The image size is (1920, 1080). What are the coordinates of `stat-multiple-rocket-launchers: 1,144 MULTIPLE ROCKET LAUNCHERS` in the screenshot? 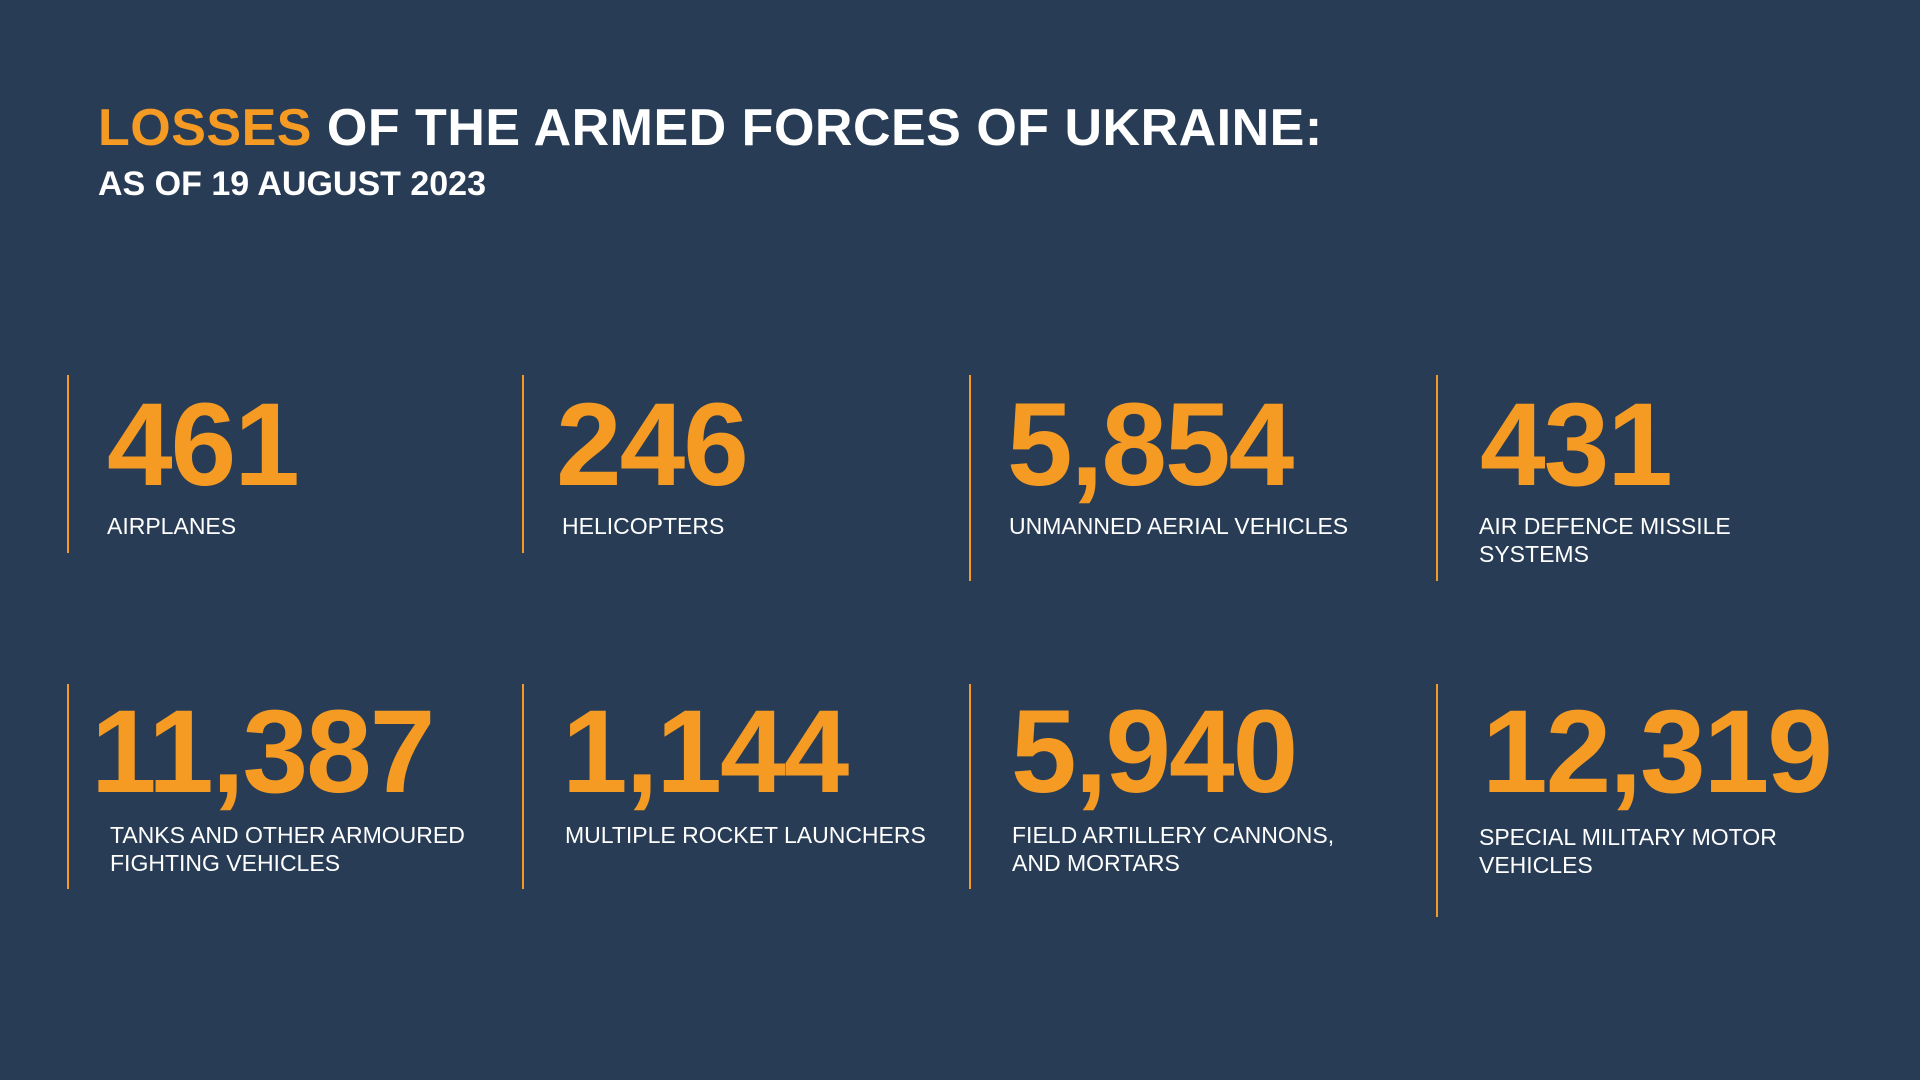 It's located at (743, 786).